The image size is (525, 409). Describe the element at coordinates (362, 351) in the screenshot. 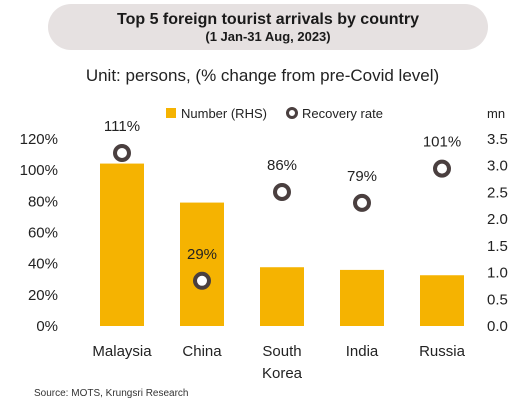

I see `category-label: India` at that location.